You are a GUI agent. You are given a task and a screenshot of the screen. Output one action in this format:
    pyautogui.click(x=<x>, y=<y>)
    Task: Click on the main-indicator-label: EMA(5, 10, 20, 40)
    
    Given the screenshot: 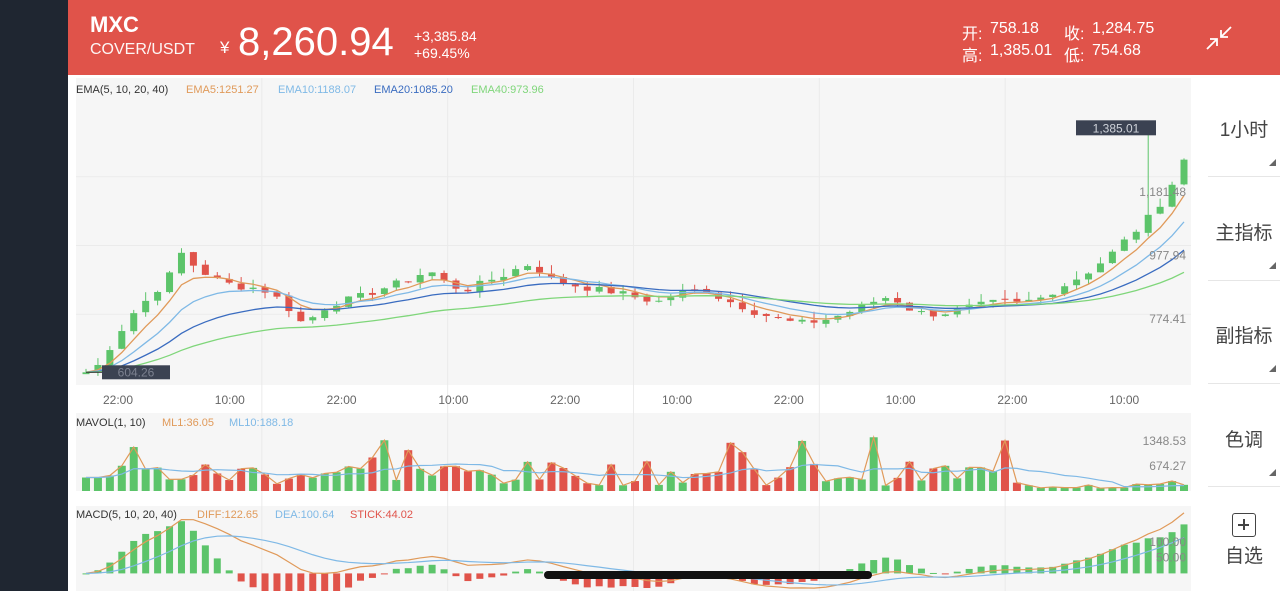 What is the action you would take?
    pyautogui.click(x=122, y=90)
    